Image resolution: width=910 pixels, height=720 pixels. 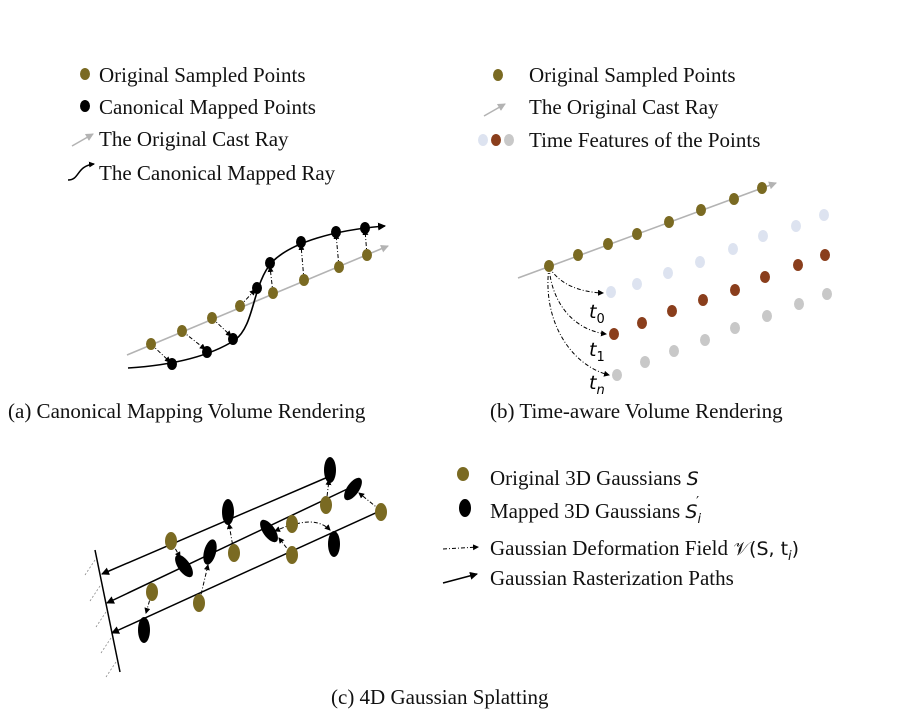 What do you see at coordinates (202, 75) in the screenshot?
I see `legend-original-points-label: Original Sampled Points` at bounding box center [202, 75].